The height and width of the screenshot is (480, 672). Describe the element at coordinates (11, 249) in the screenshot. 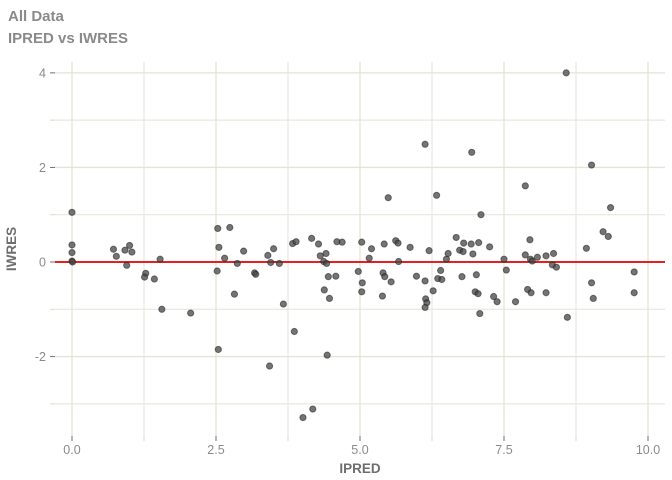

I see `y-axis-title: IWRES` at that location.